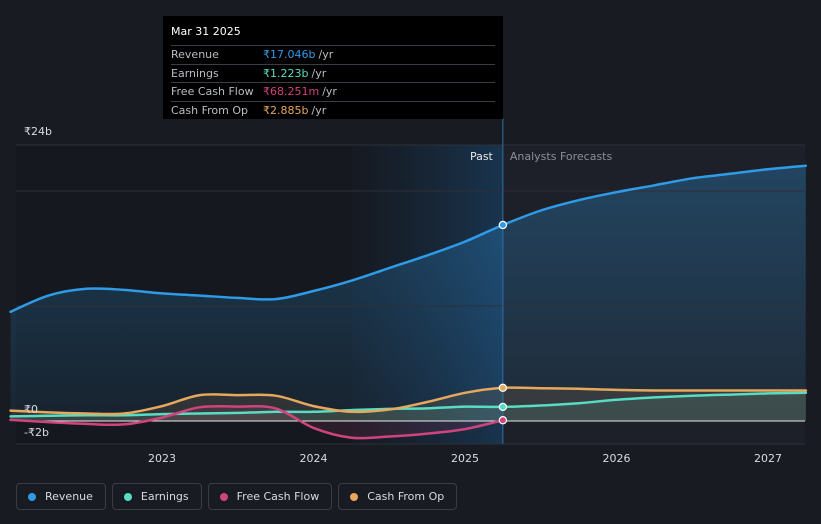 This screenshot has width=821, height=524. Describe the element at coordinates (289, 55) in the screenshot. I see `tooltip-value: ₹17.046b` at that location.